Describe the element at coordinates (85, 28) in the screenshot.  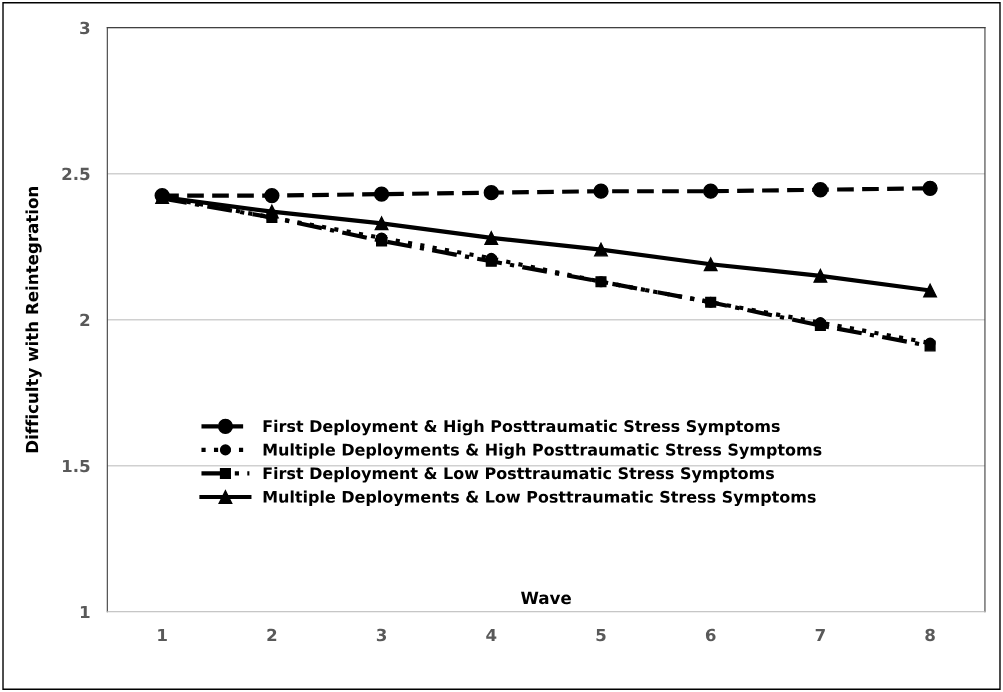
I see `y-tick-label: 3` at that location.